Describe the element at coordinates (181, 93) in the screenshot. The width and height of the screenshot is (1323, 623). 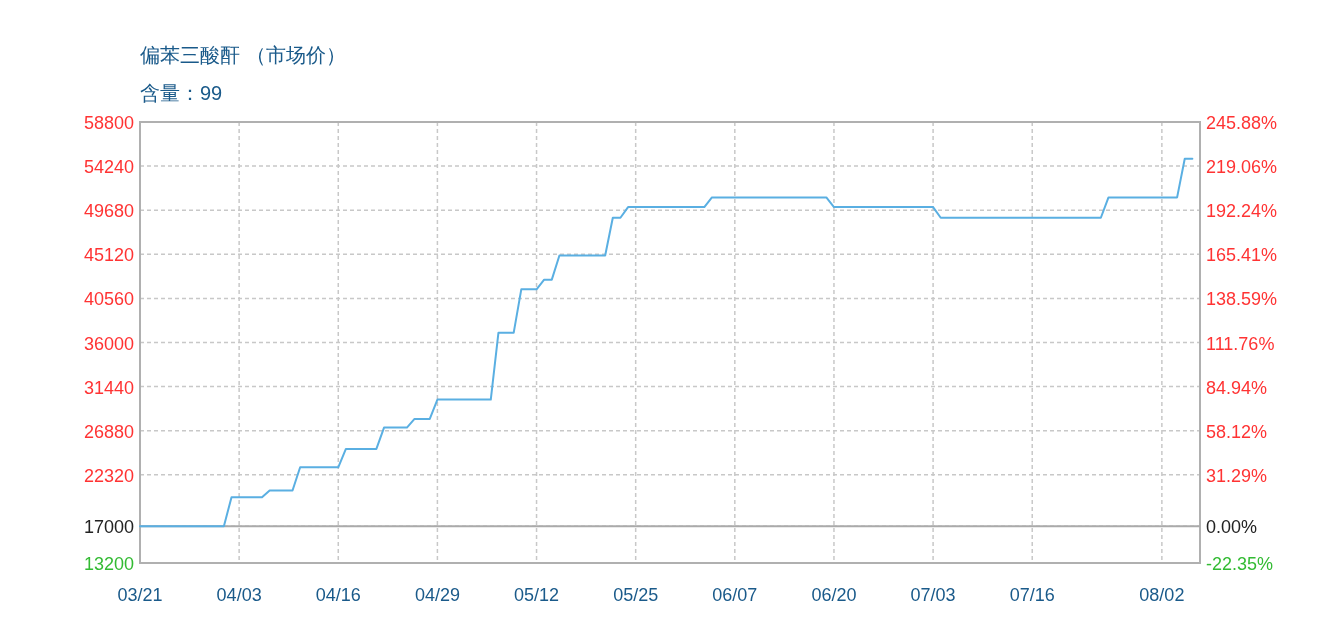
I see `chart-subtitle: 含量：99` at that location.